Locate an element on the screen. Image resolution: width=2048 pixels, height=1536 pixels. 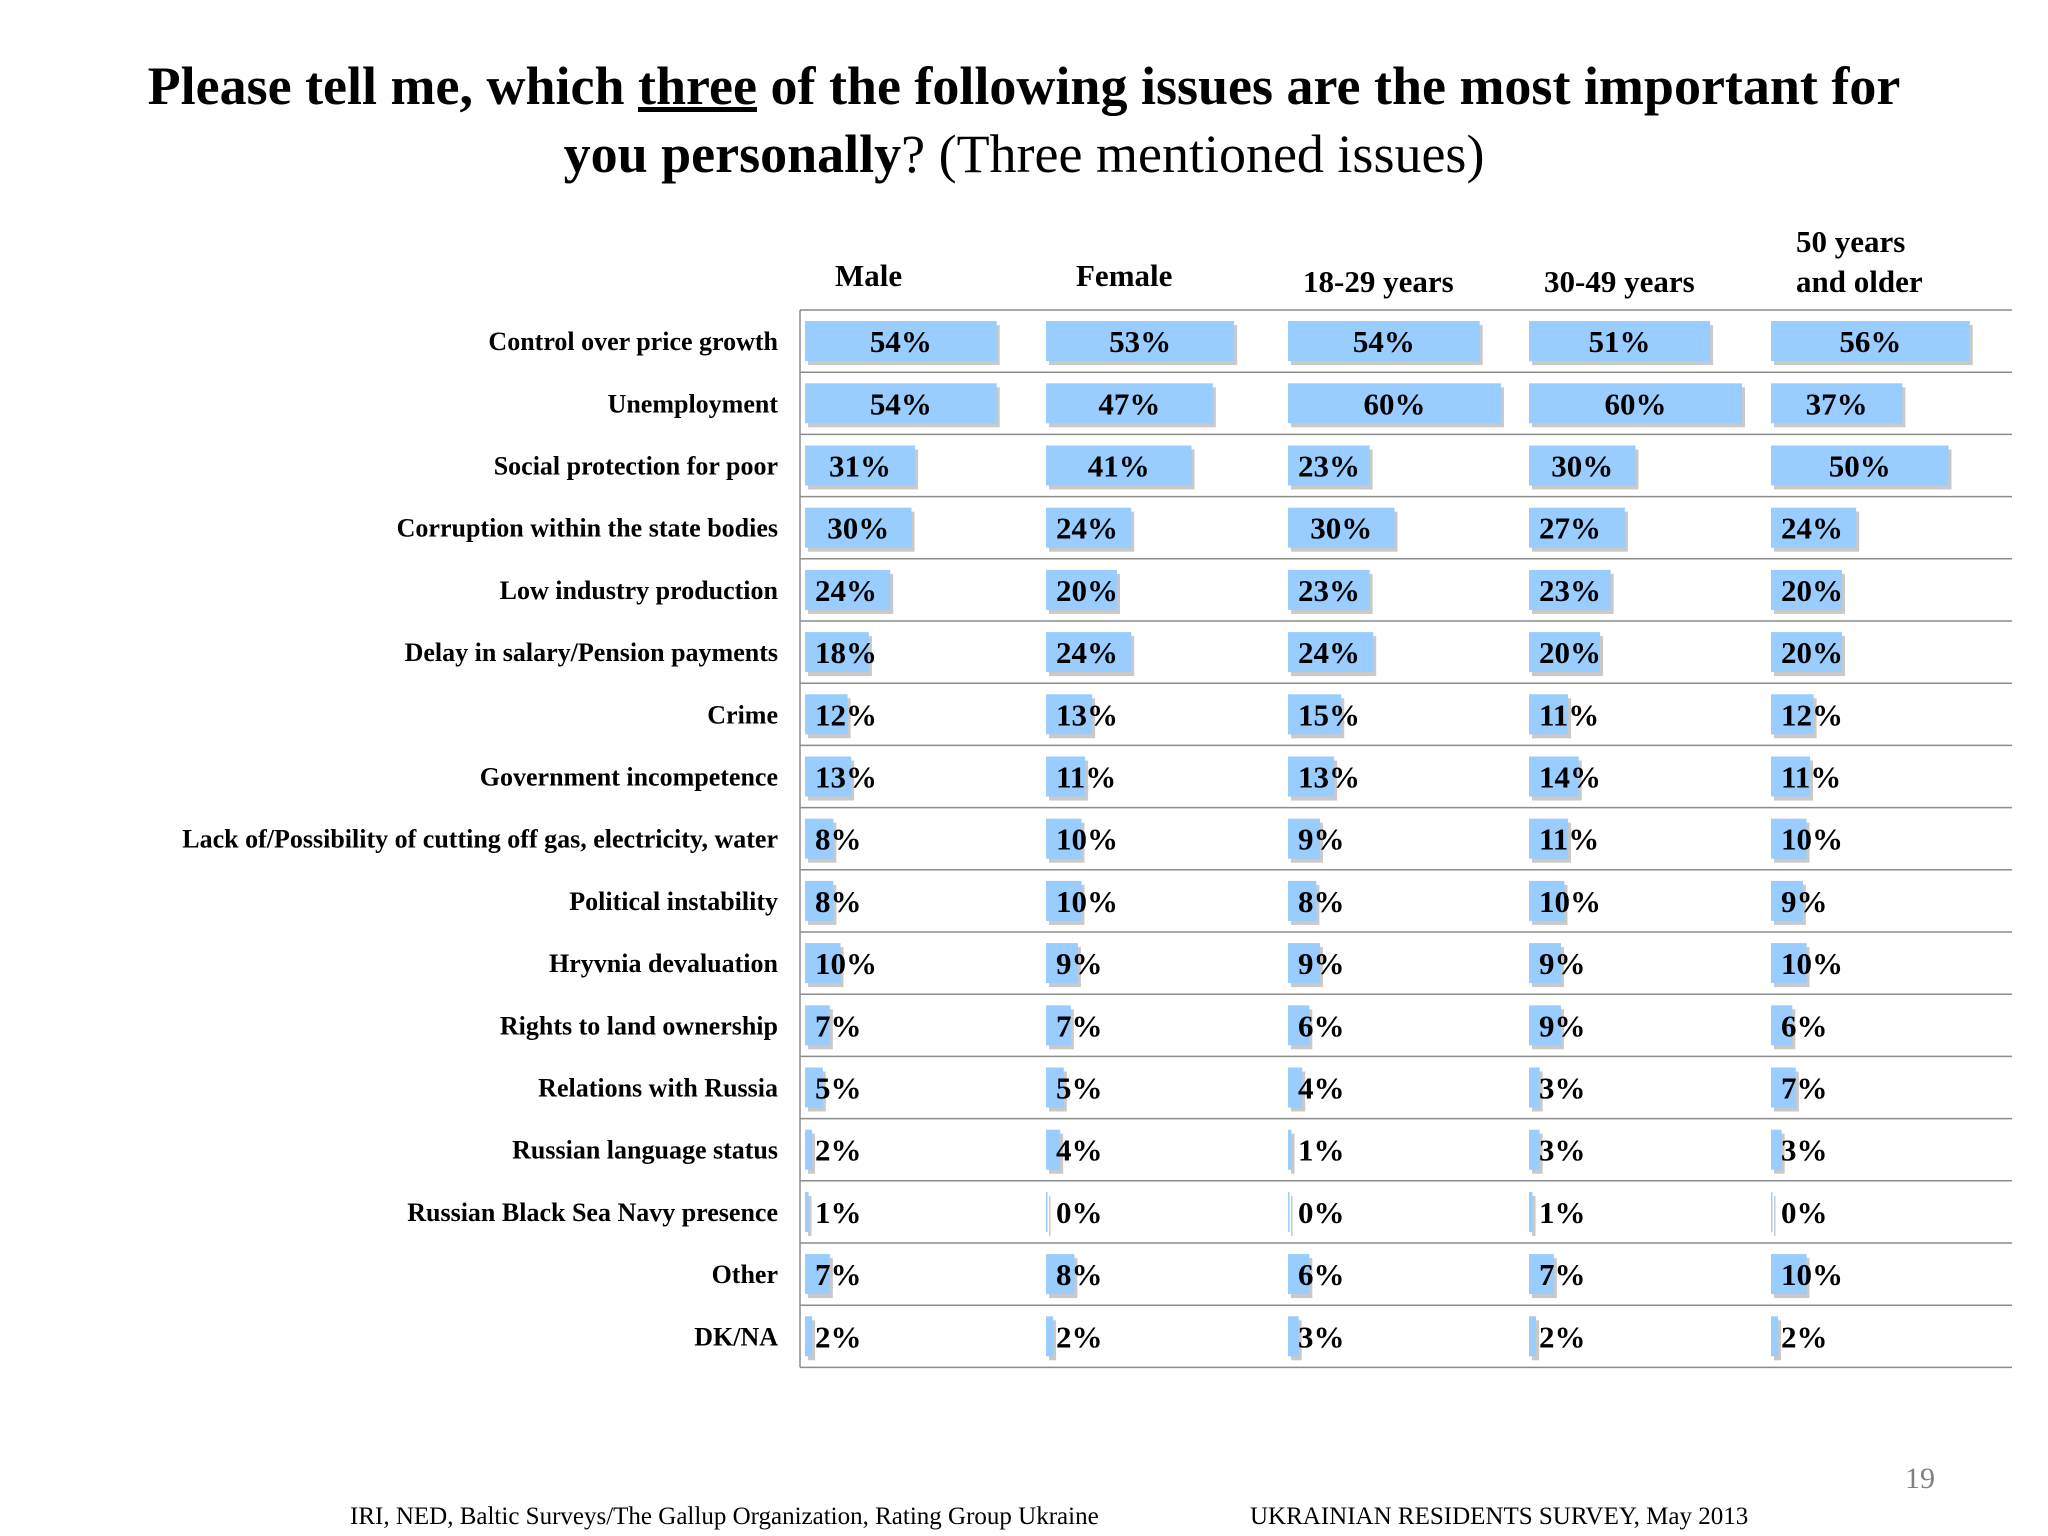
value-label-1-2: 41% is located at coordinates (1119, 466).